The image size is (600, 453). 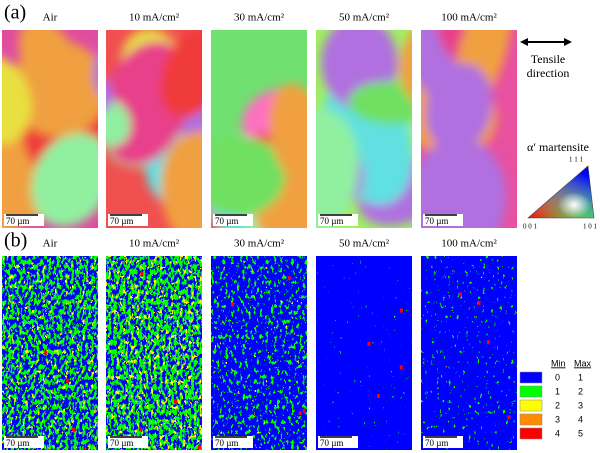 I want to click on panel-label: (b), so click(x=15, y=241).